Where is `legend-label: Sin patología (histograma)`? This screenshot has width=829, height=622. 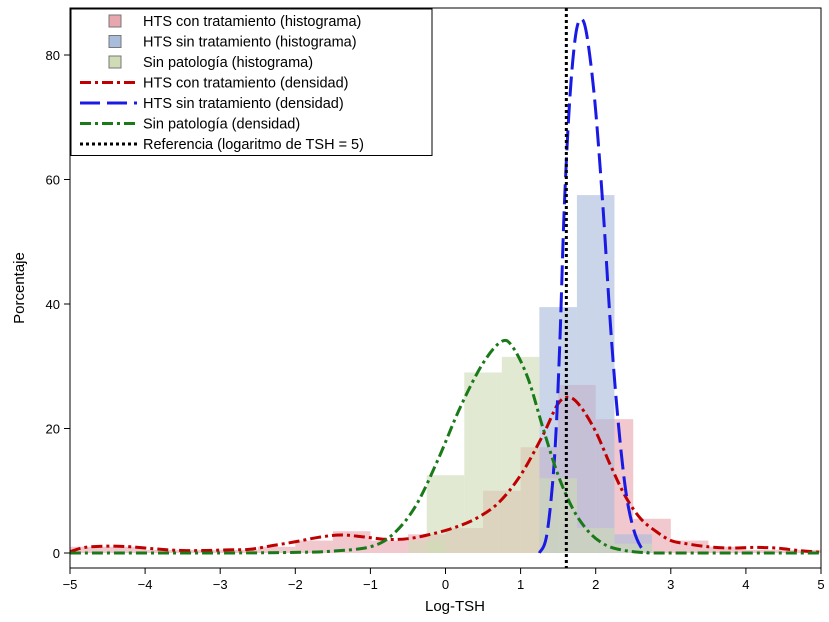
legend-label: Sin patología (histograma) is located at coordinates (228, 63).